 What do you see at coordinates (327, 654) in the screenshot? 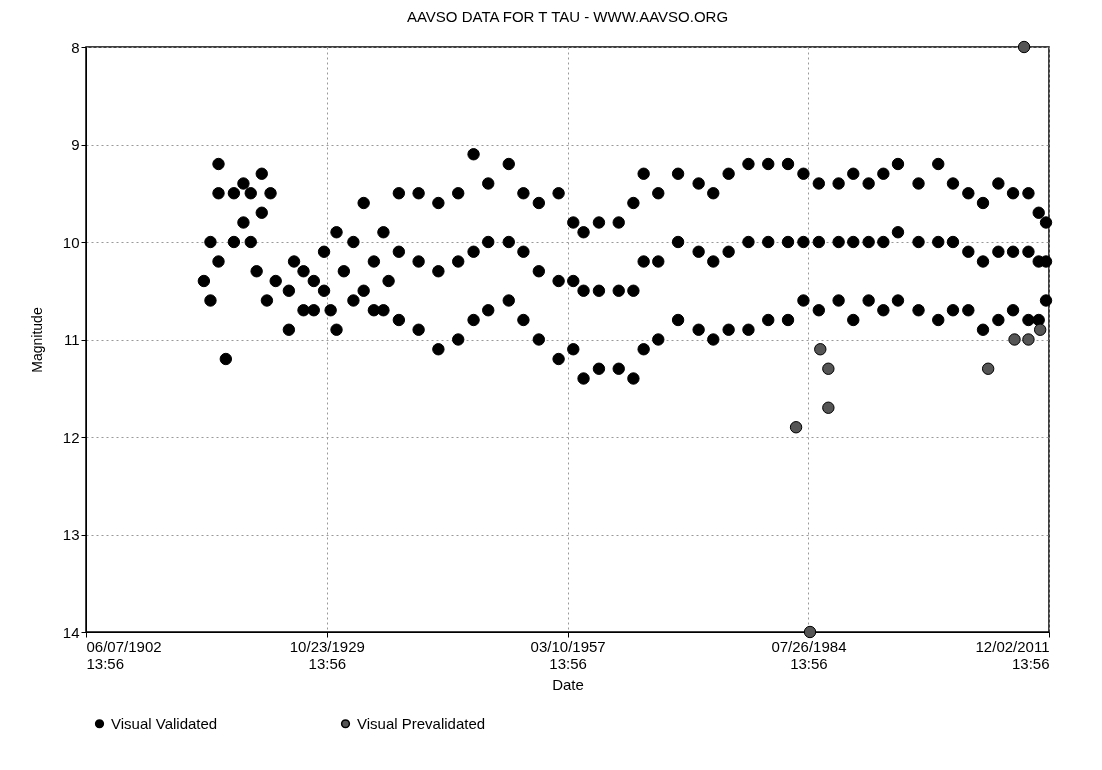
I see `x-tick-label: 10/23/1929 13:56` at bounding box center [327, 654].